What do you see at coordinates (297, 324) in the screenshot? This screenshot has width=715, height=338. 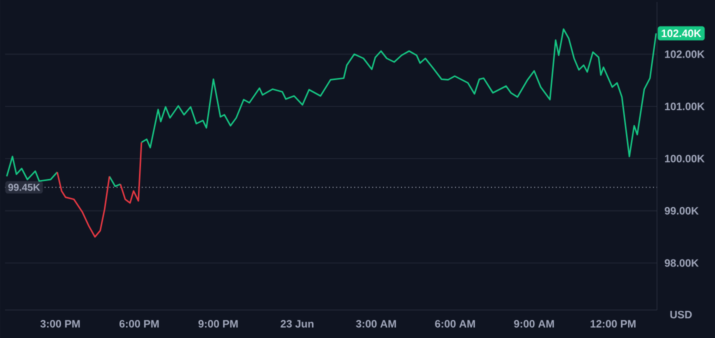 I see `x-tick-label: 23 Jun` at bounding box center [297, 324].